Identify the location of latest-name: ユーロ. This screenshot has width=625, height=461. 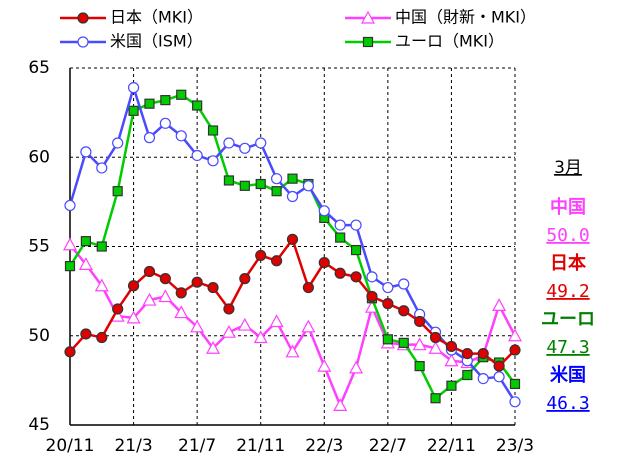
(568, 319).